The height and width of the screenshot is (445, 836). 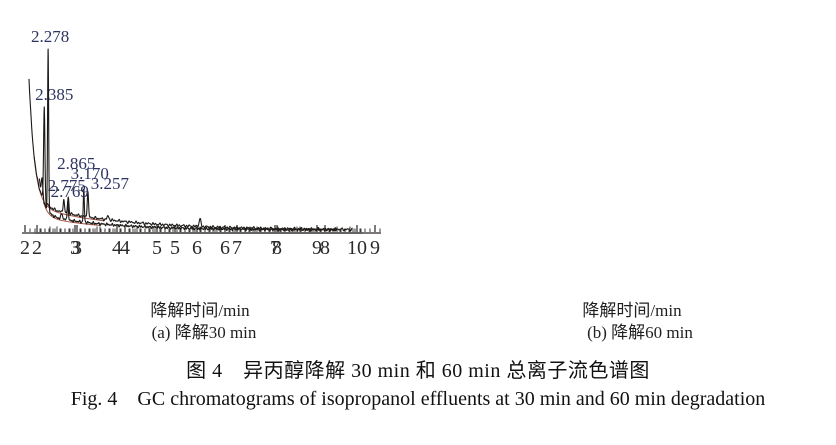 What do you see at coordinates (76, 163) in the screenshot?
I see `peak-retention-time-label: 2.865` at bounding box center [76, 163].